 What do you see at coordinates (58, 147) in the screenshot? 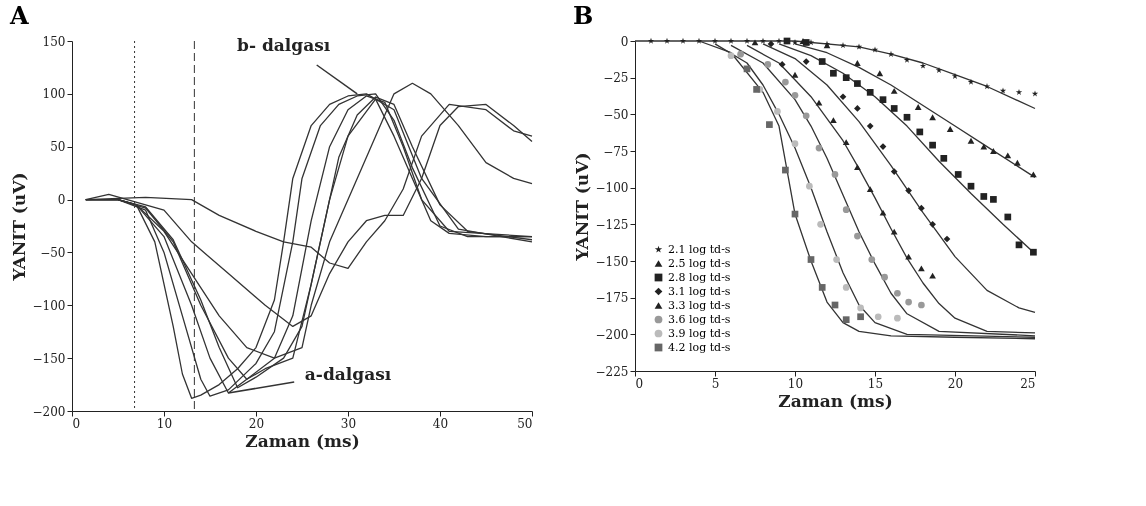
I see `y-tick-label: 50` at bounding box center [58, 147].